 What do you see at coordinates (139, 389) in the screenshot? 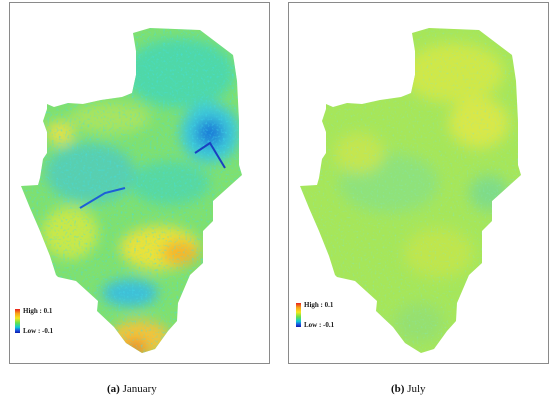
I see `caption-month: January` at bounding box center [139, 389].